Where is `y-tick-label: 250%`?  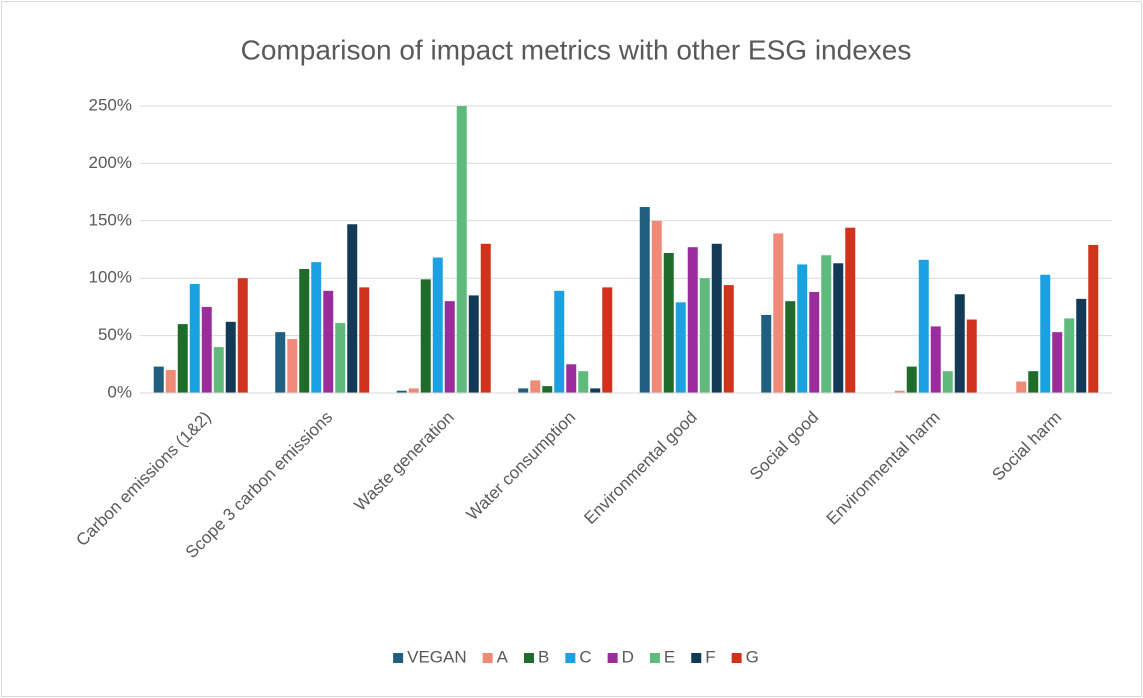 y-tick-label: 250% is located at coordinates (110, 104).